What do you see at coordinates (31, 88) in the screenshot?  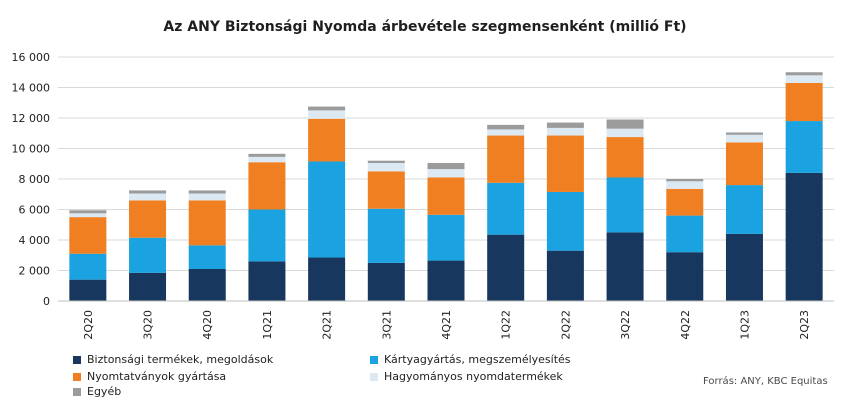 I see `y-tick-label: 14 000` at bounding box center [31, 88].